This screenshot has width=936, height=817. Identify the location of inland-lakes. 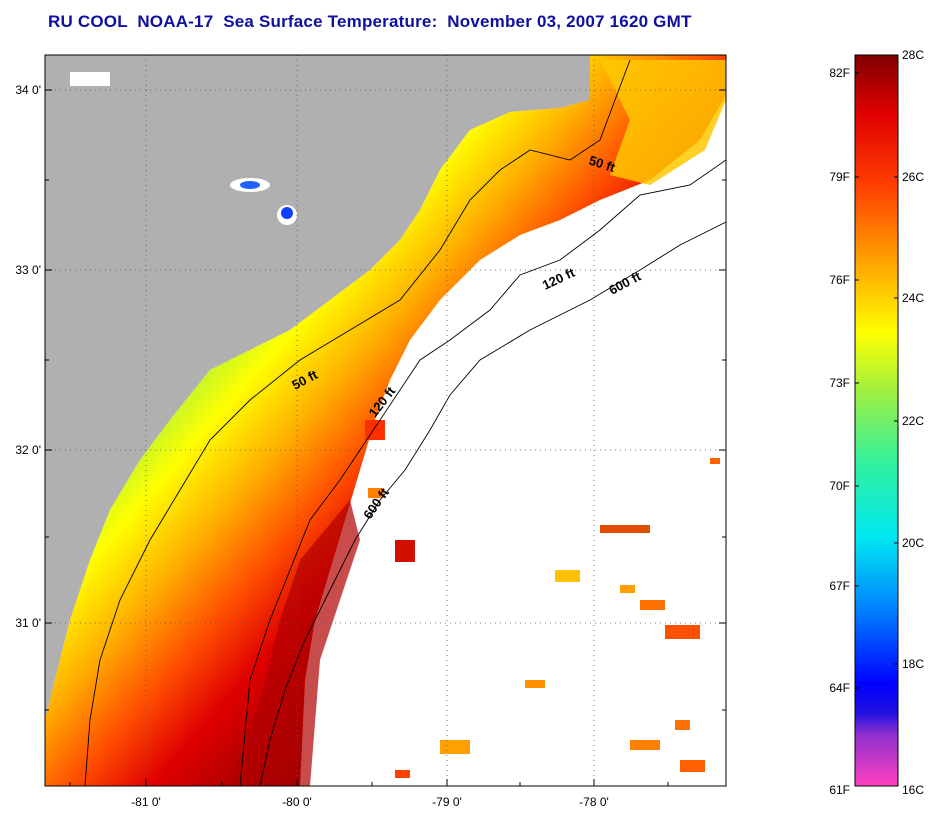
(183, 148).